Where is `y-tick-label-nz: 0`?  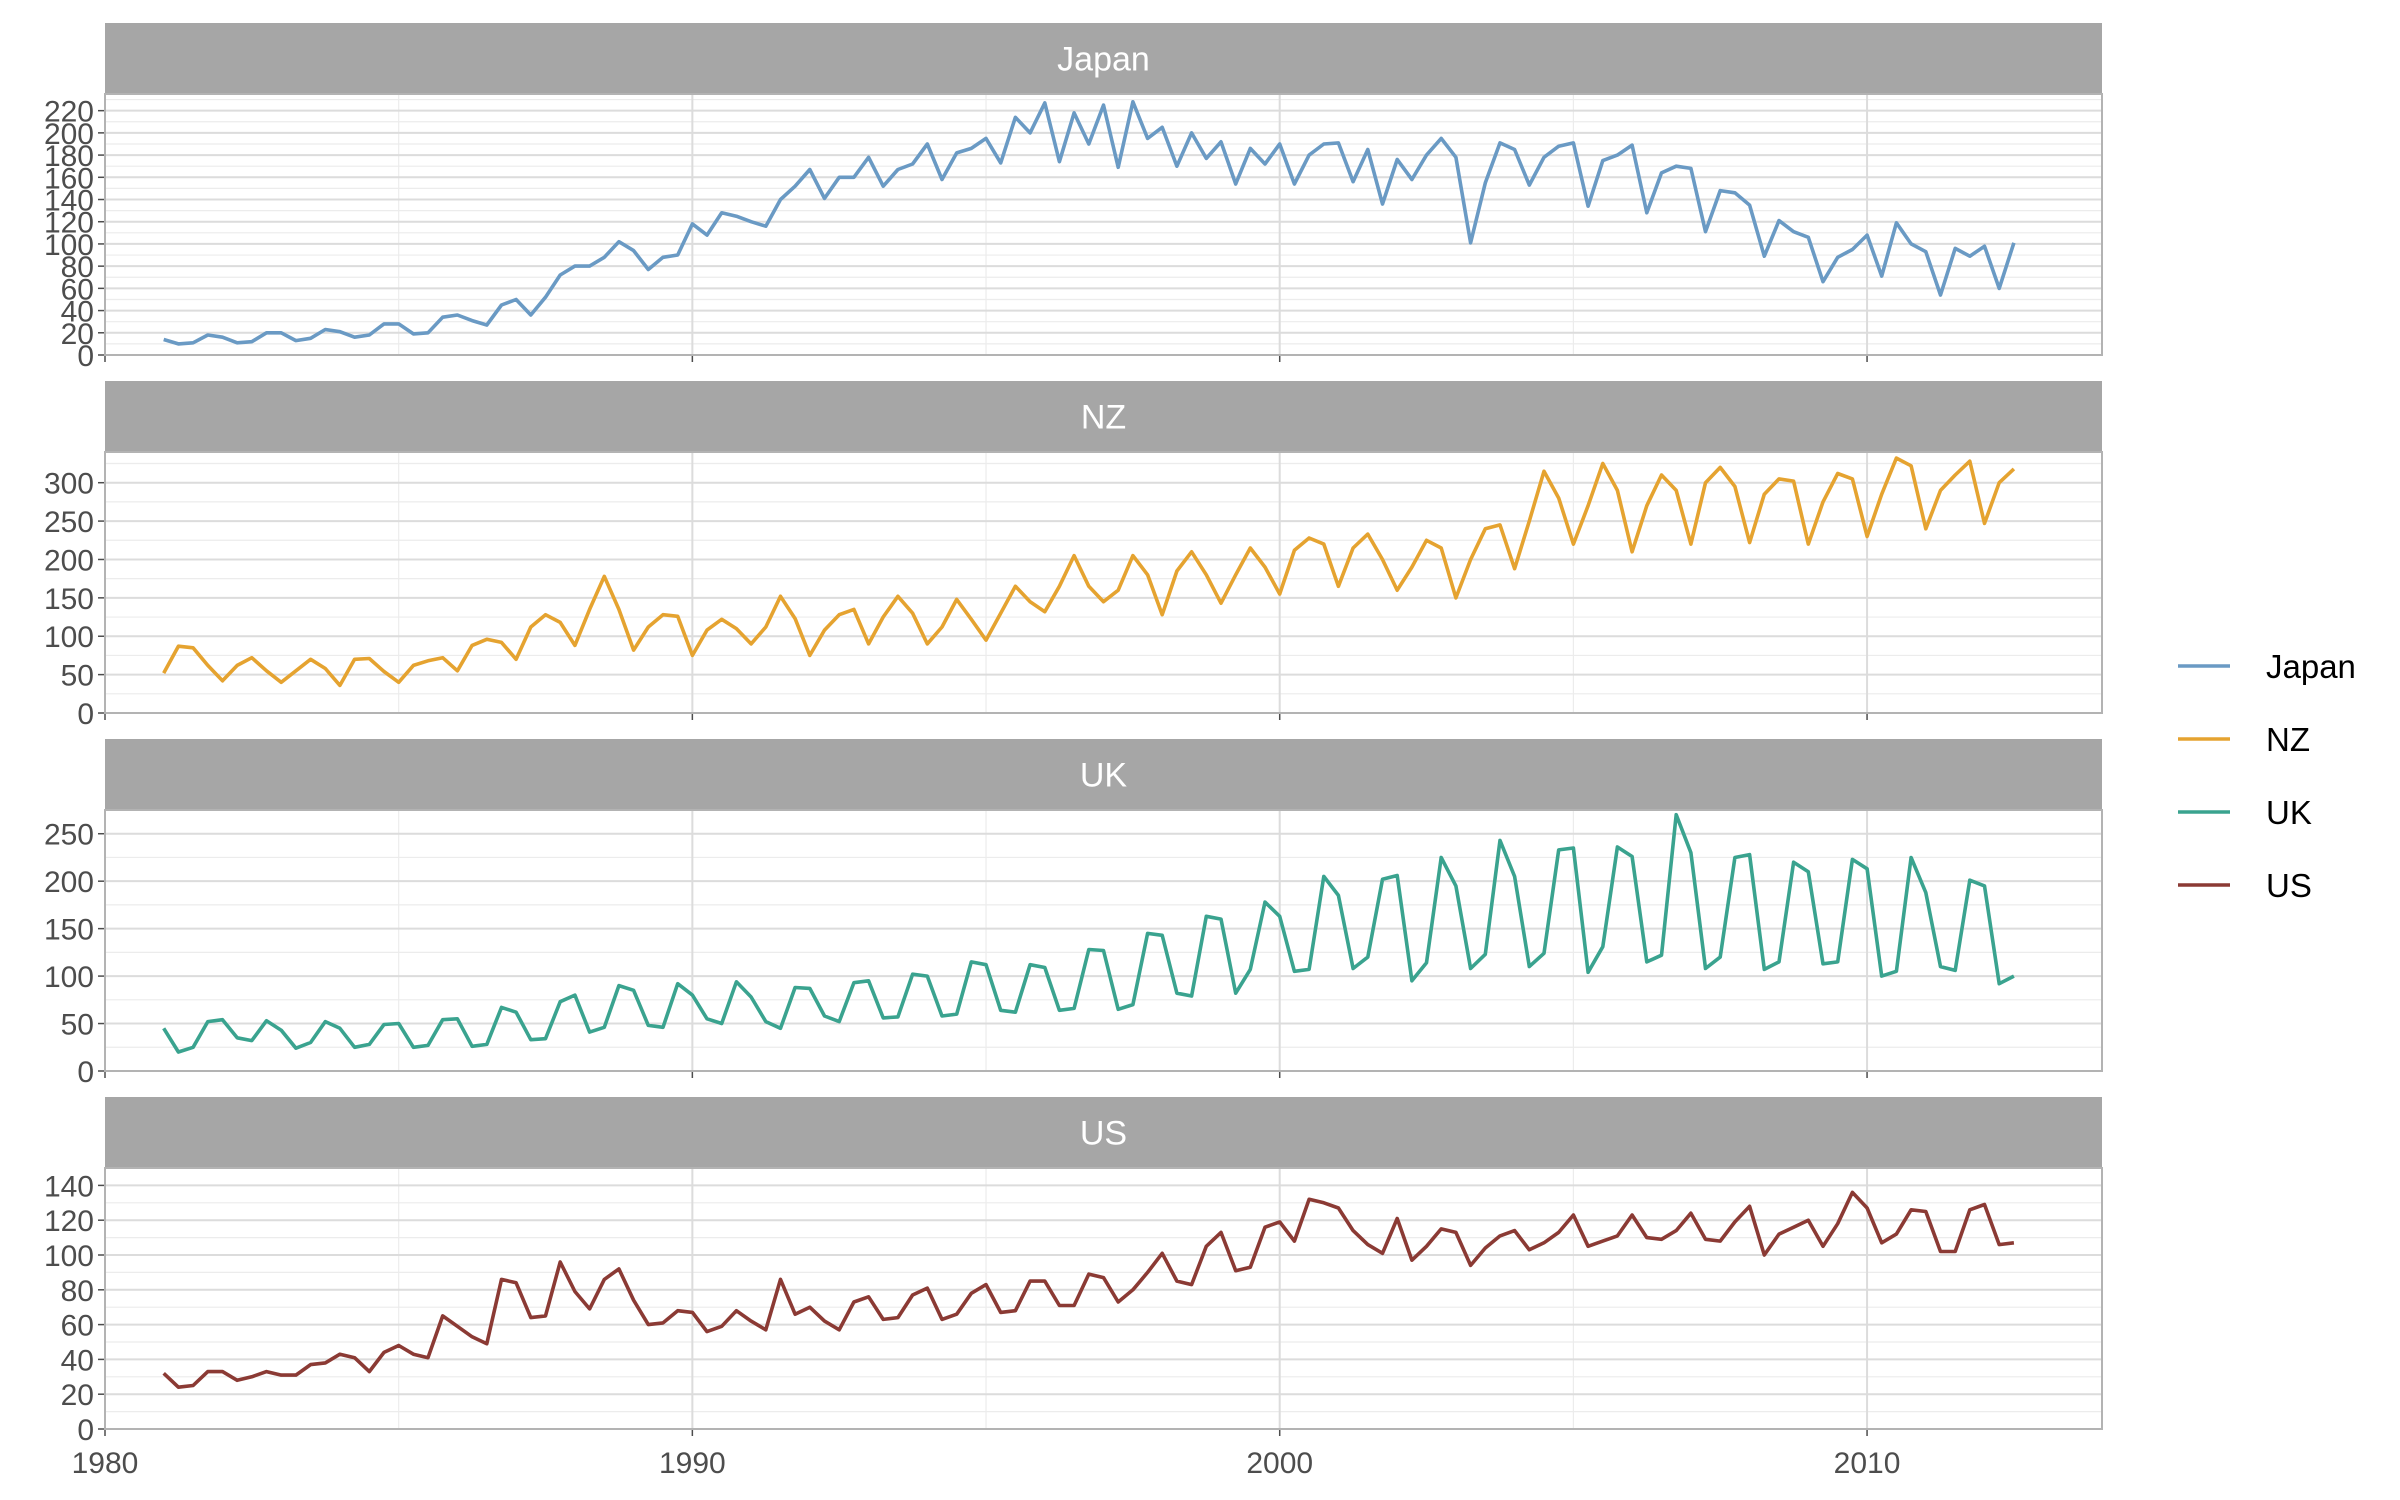 y-tick-label-nz: 0 is located at coordinates (85, 714).